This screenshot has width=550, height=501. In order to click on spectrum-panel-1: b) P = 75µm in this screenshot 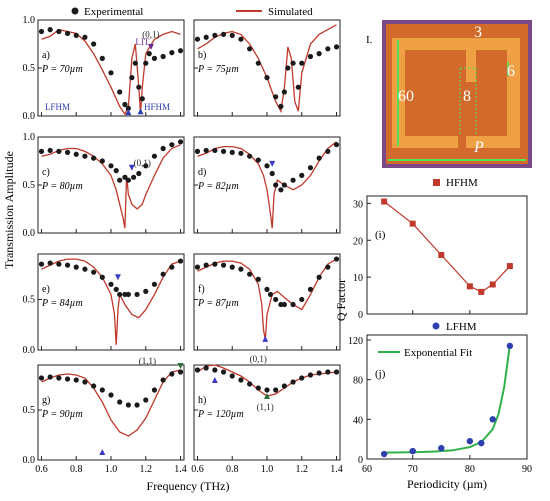, I will do `click(267, 68)`.